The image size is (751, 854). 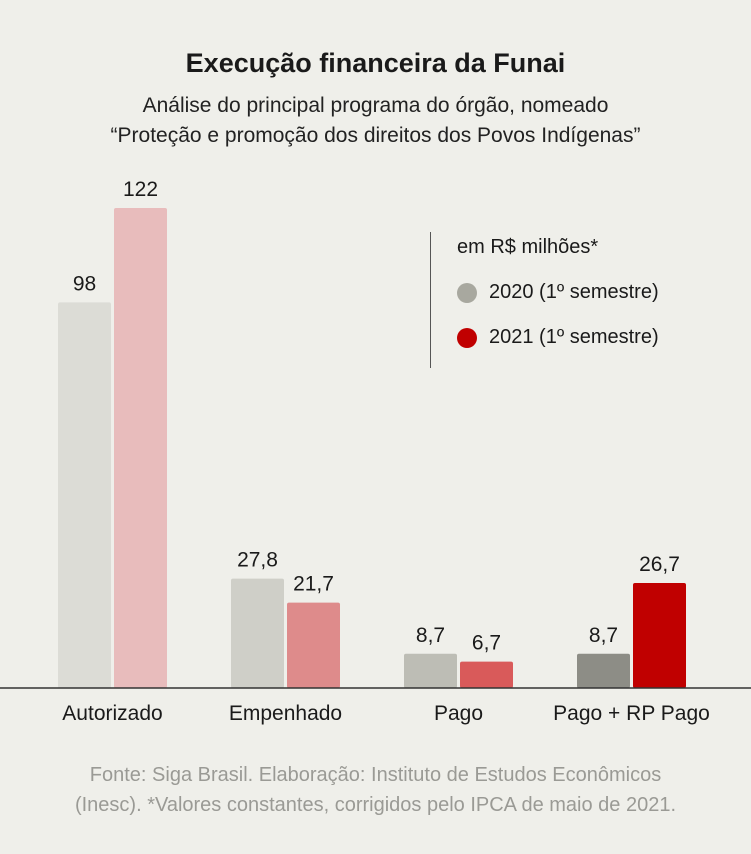 I want to click on legend-label-2021: 2021 (1º semestre), so click(x=574, y=337).